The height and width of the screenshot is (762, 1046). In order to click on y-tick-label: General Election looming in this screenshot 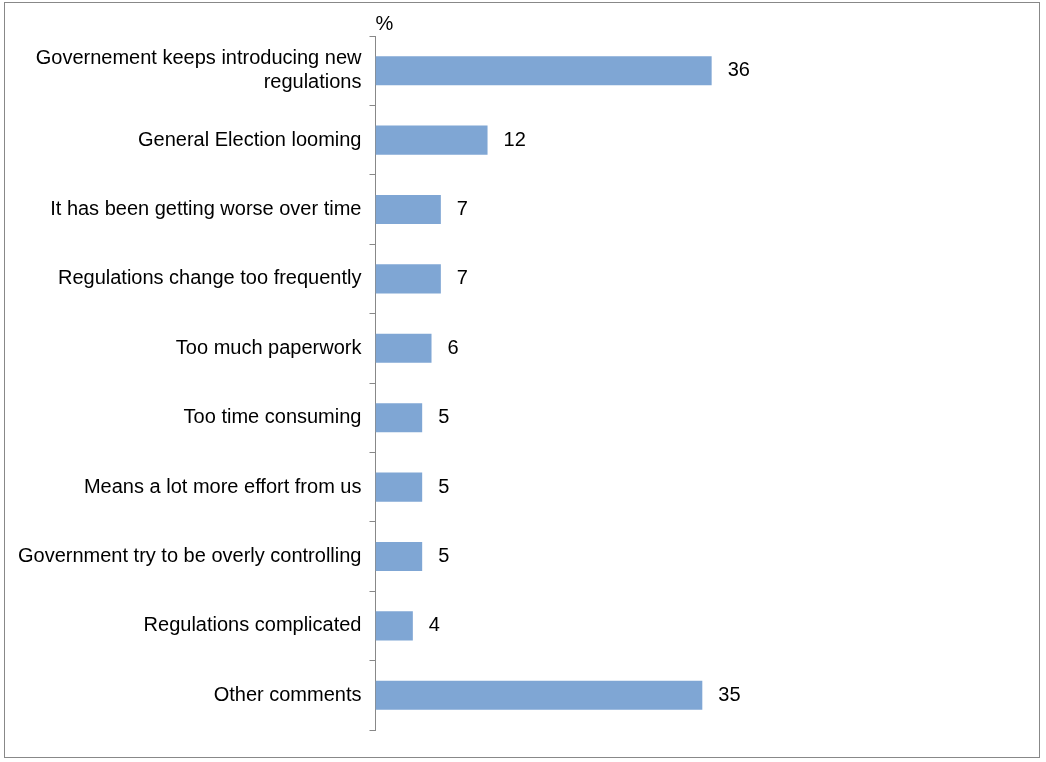, I will do `click(250, 138)`.